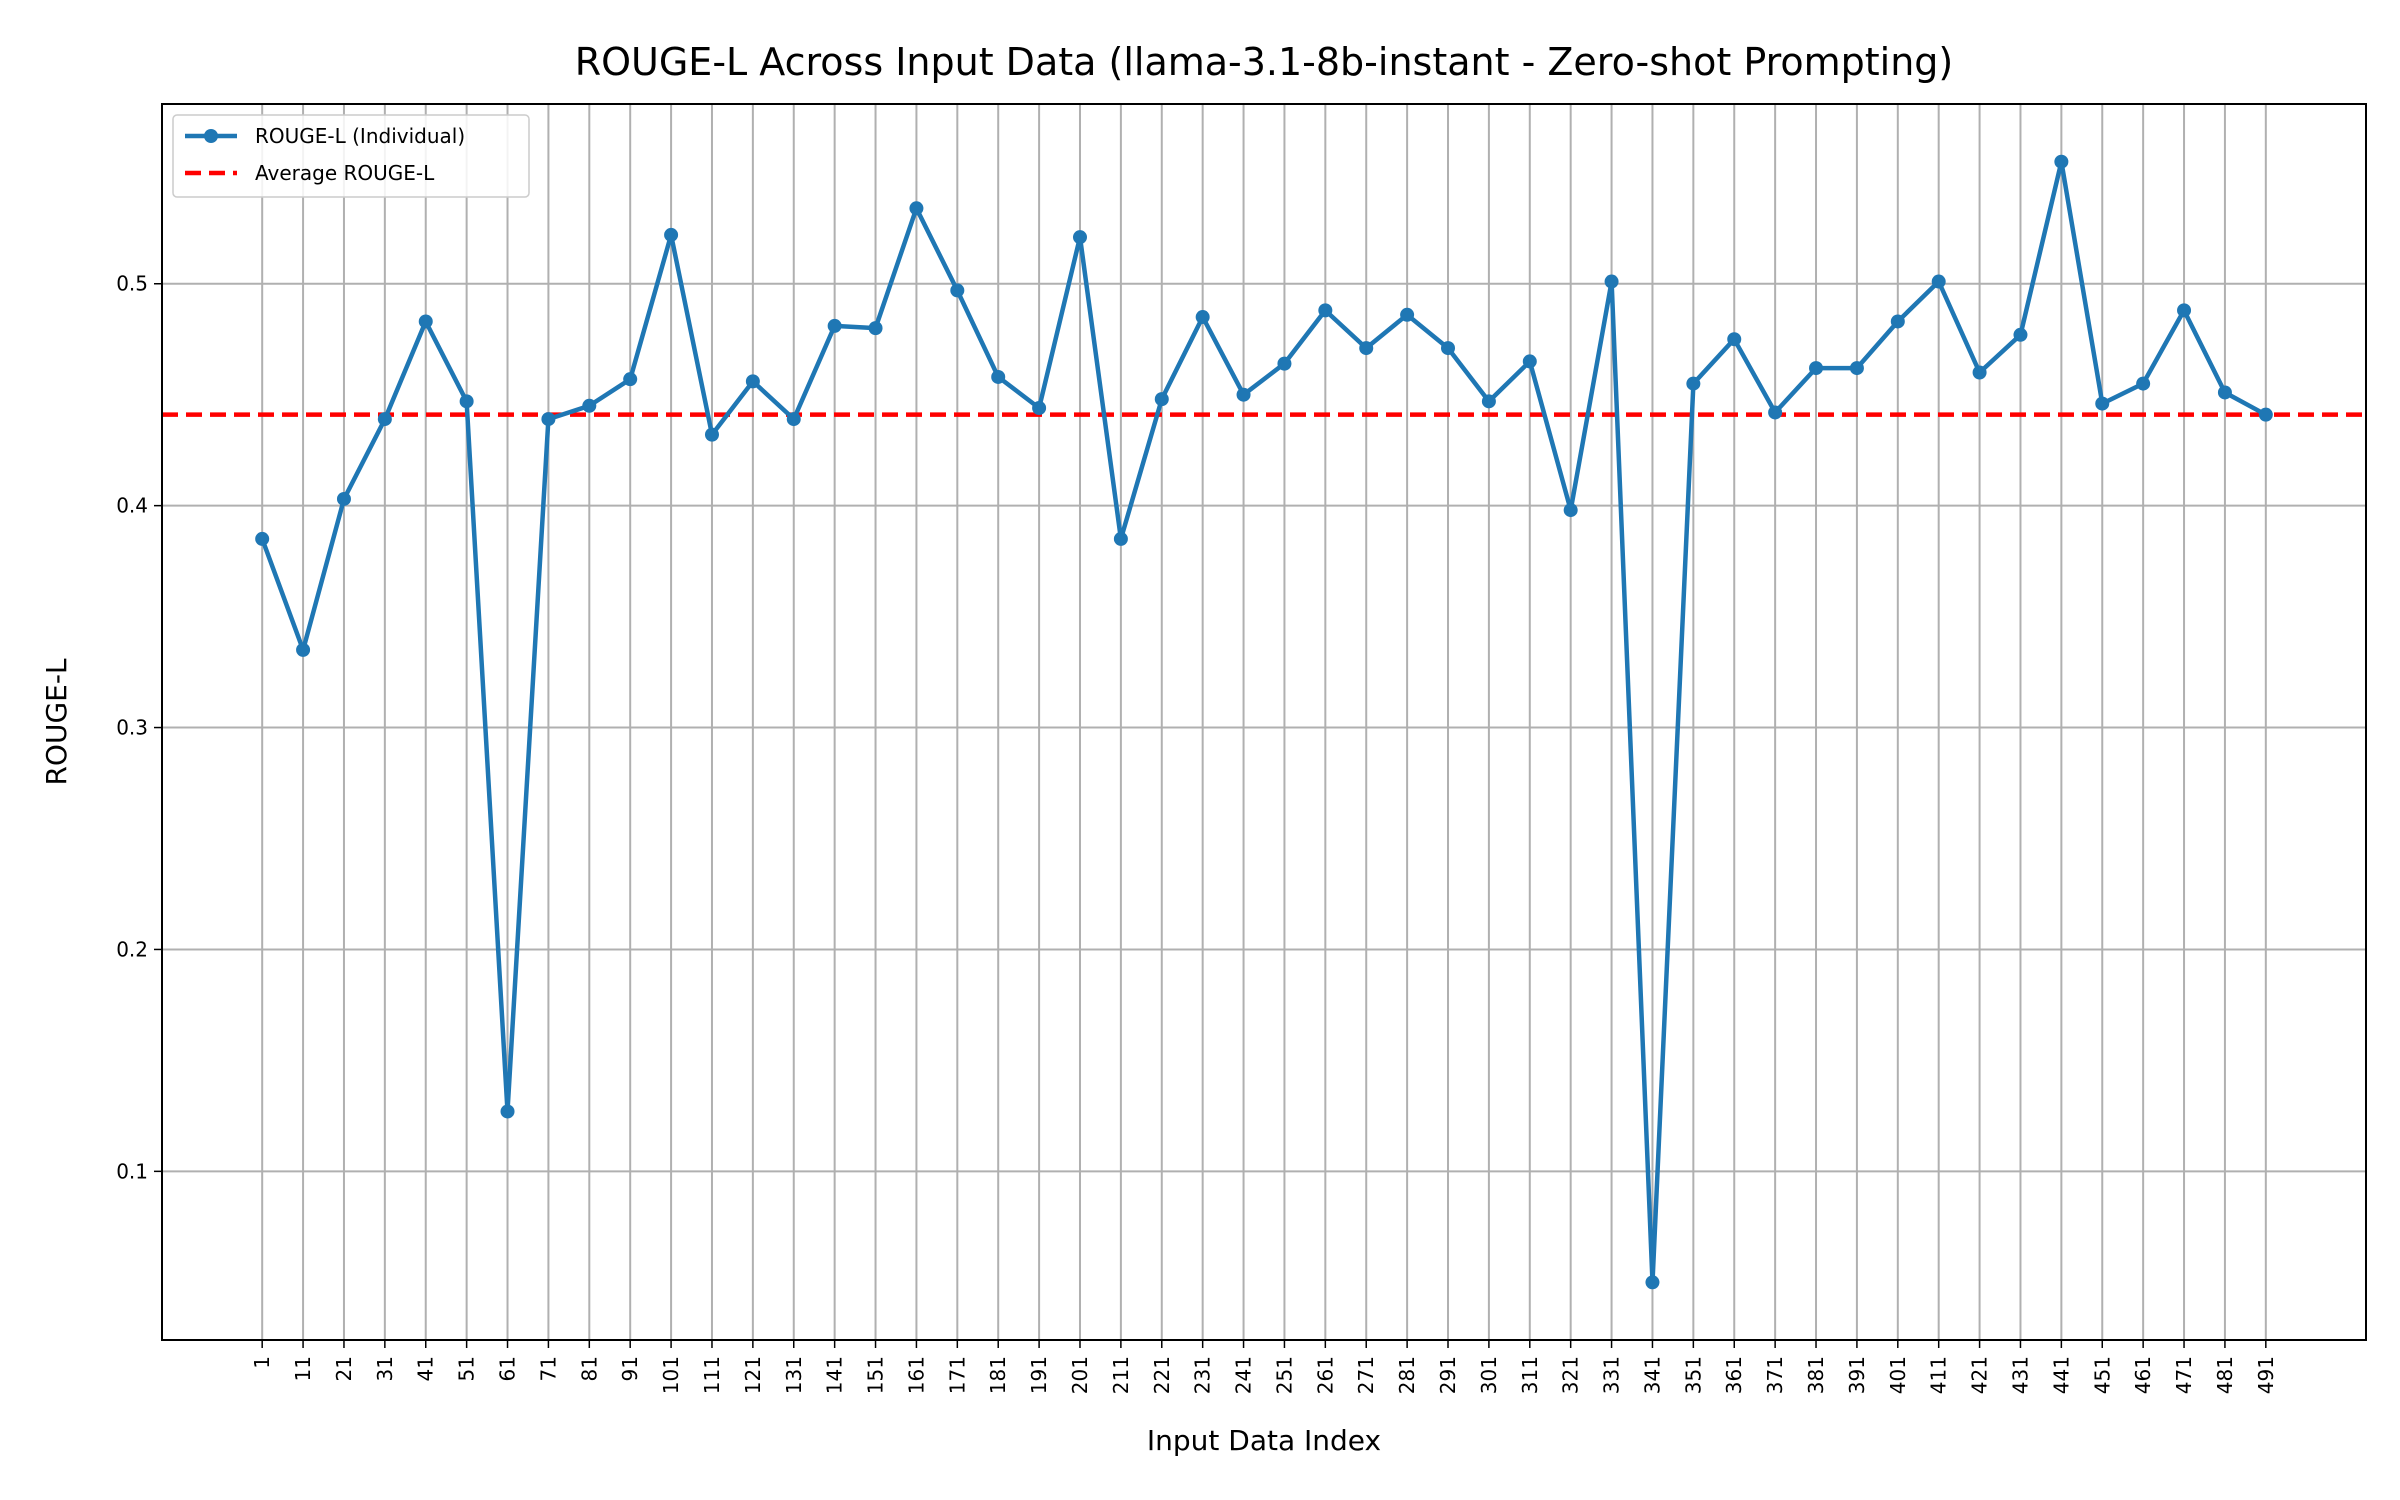  I want to click on y-tick-label: 0.4, so click(132, 506).